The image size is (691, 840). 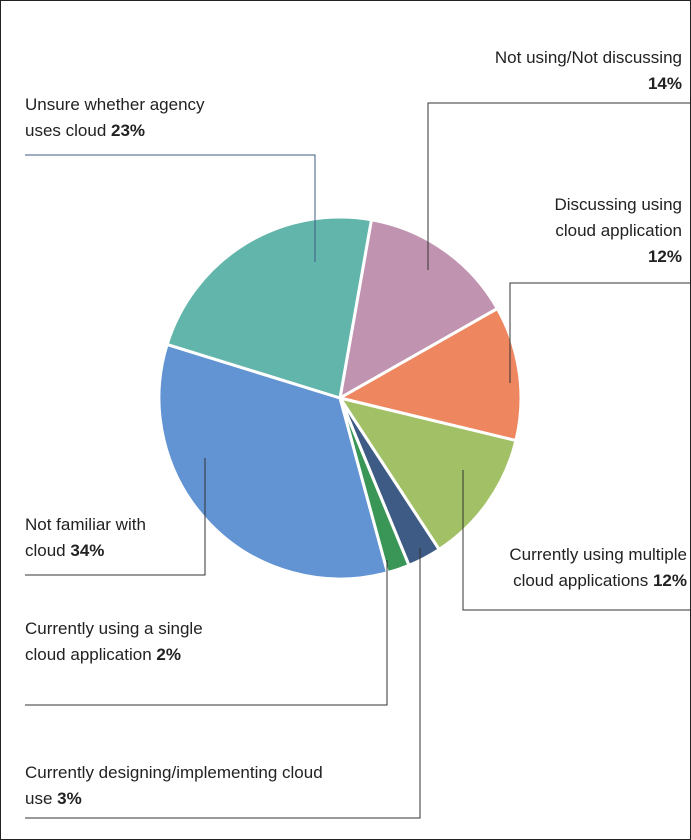 What do you see at coordinates (168, 654) in the screenshot?
I see `value-label: 2%` at bounding box center [168, 654].